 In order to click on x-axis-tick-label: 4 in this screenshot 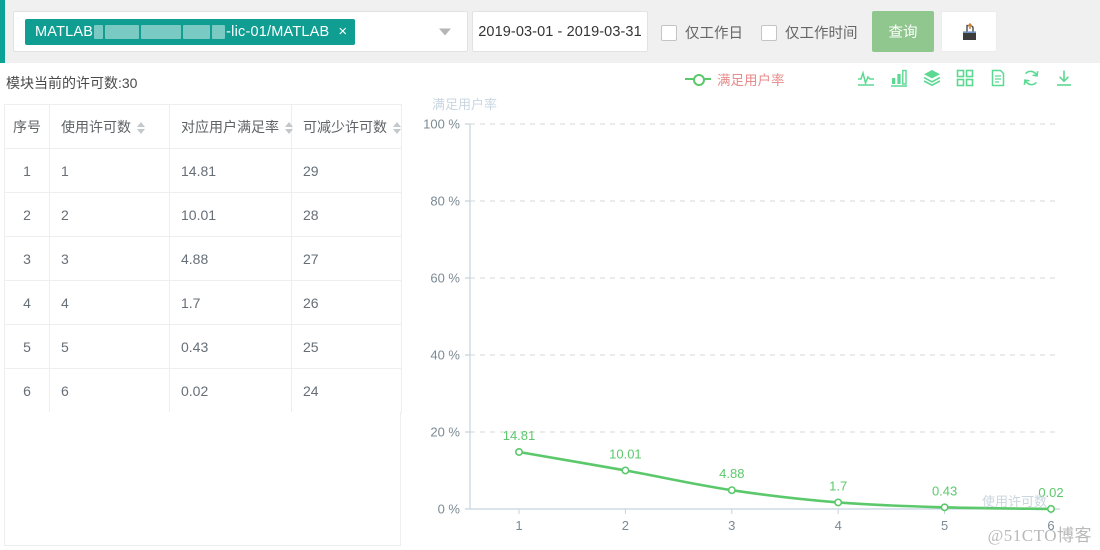, I will do `click(838, 525)`.